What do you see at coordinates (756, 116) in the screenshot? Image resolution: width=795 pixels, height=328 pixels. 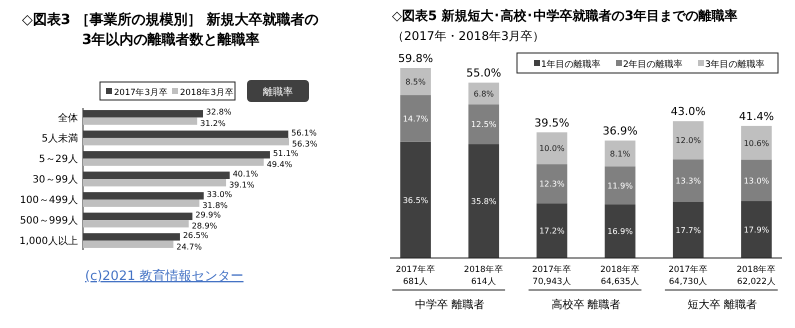 I see `total-label: 41.4%` at bounding box center [756, 116].